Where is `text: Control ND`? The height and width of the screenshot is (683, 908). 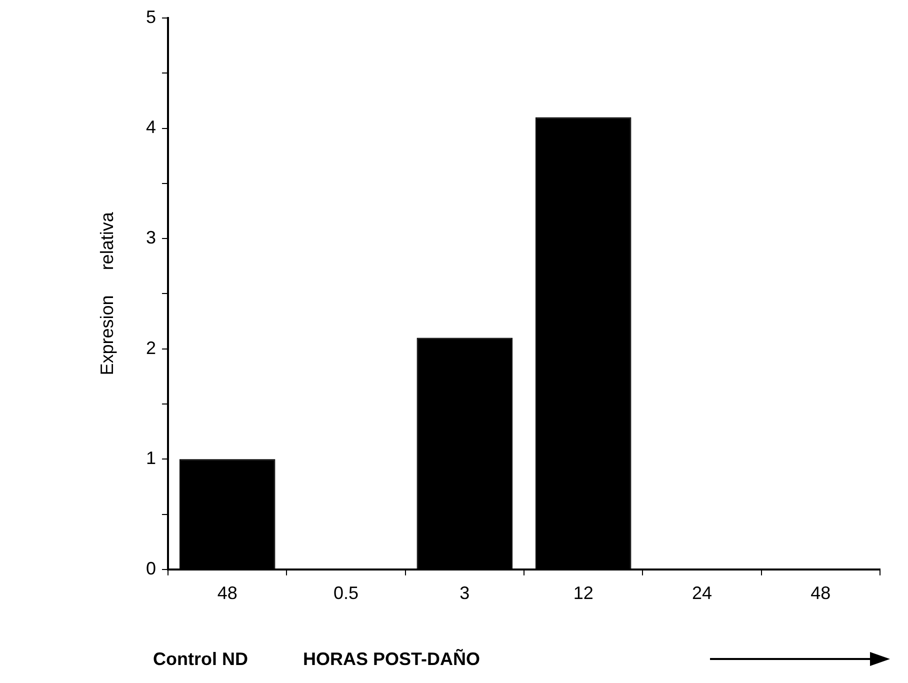
text: Control ND is located at coordinates (200, 658).